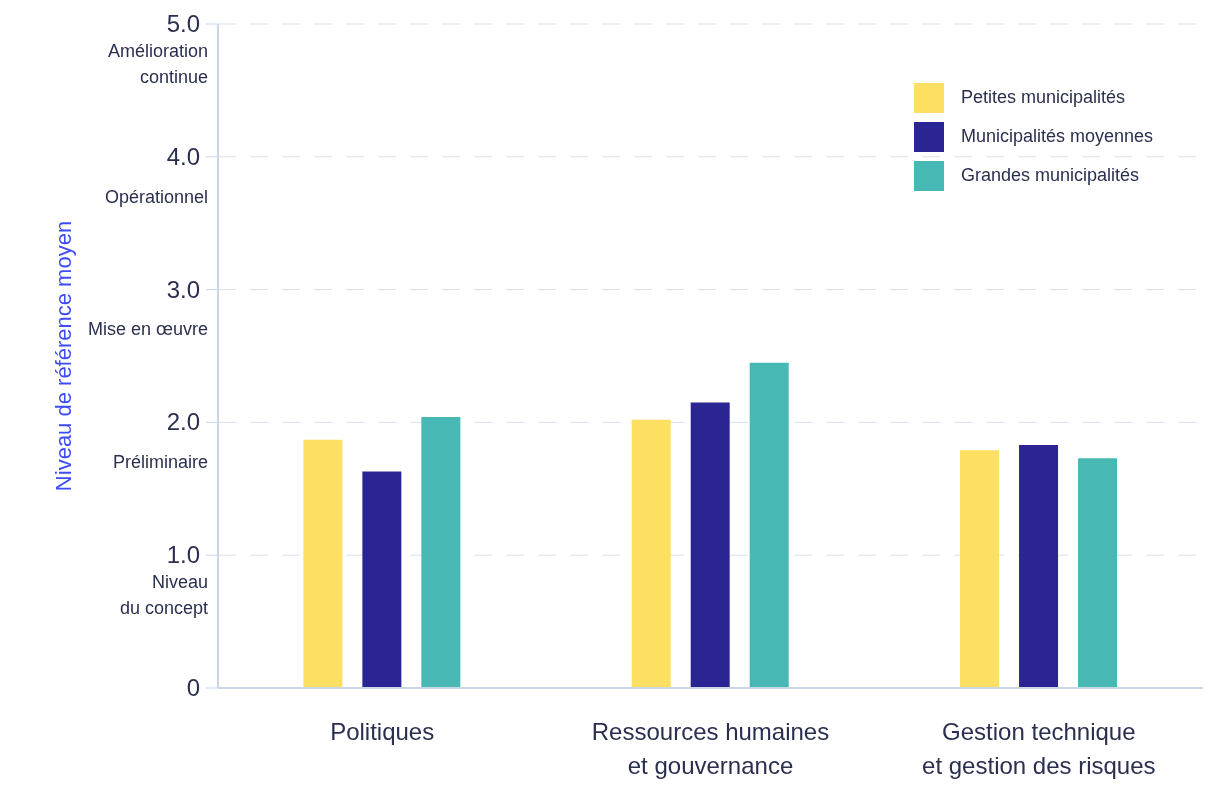 This screenshot has width=1221, height=791. I want to click on y-tick-label: 4.0, so click(183, 156).